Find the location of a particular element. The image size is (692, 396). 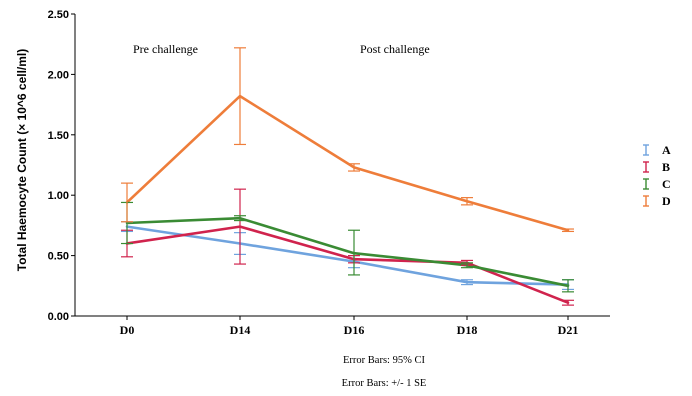

legend-label: D is located at coordinates (666, 201).